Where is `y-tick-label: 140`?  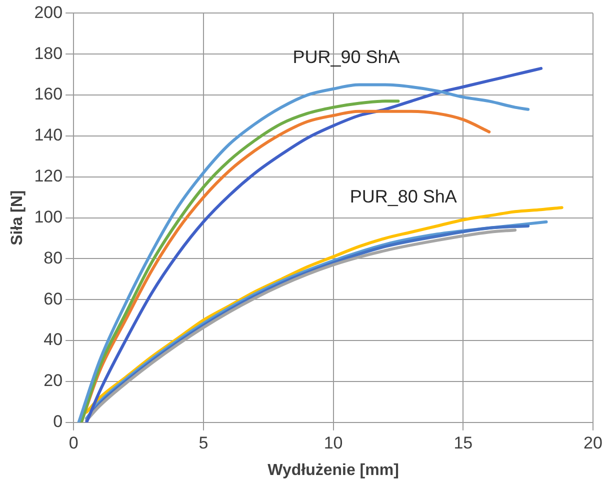
y-tick-label: 140 is located at coordinates (48, 135).